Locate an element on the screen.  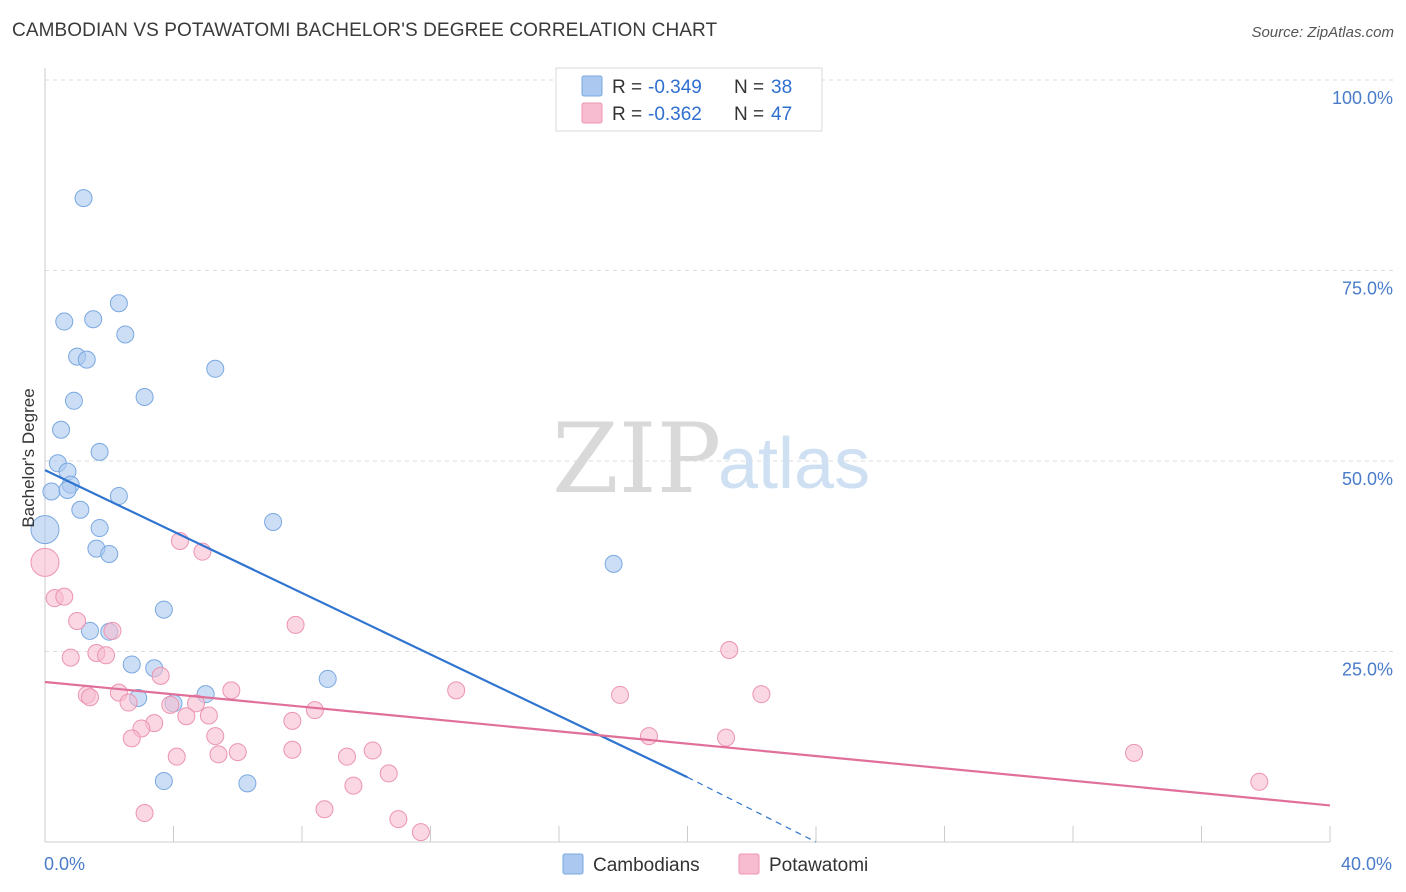
legend-n-label-2: N = is located at coordinates (749, 114).